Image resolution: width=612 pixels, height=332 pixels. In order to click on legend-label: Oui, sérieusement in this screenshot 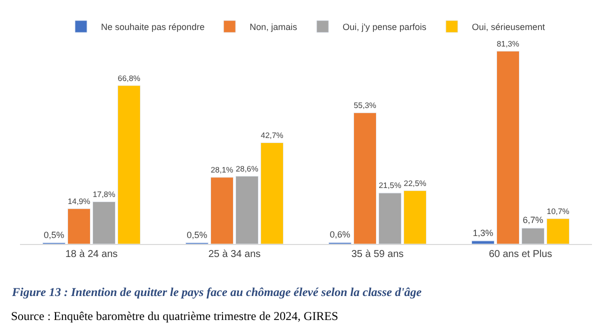, I will do `click(509, 27)`.